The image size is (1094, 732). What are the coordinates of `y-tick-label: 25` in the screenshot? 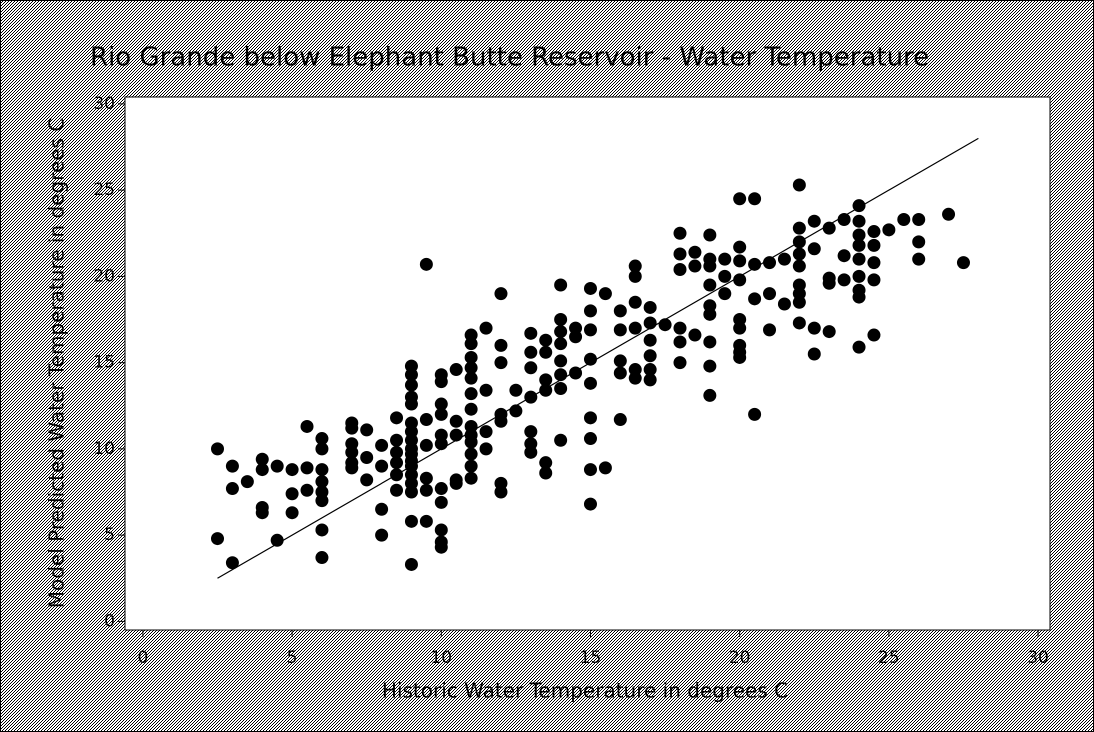 It's located at (104, 190).